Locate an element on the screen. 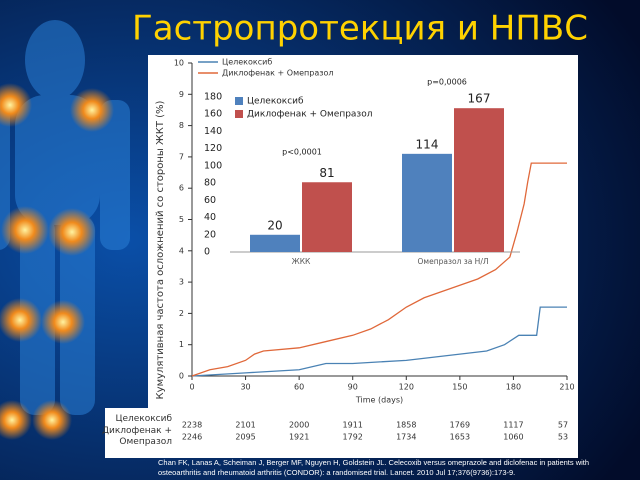  slide-title: Гастропротекция и НПВС is located at coordinates (360, 29).